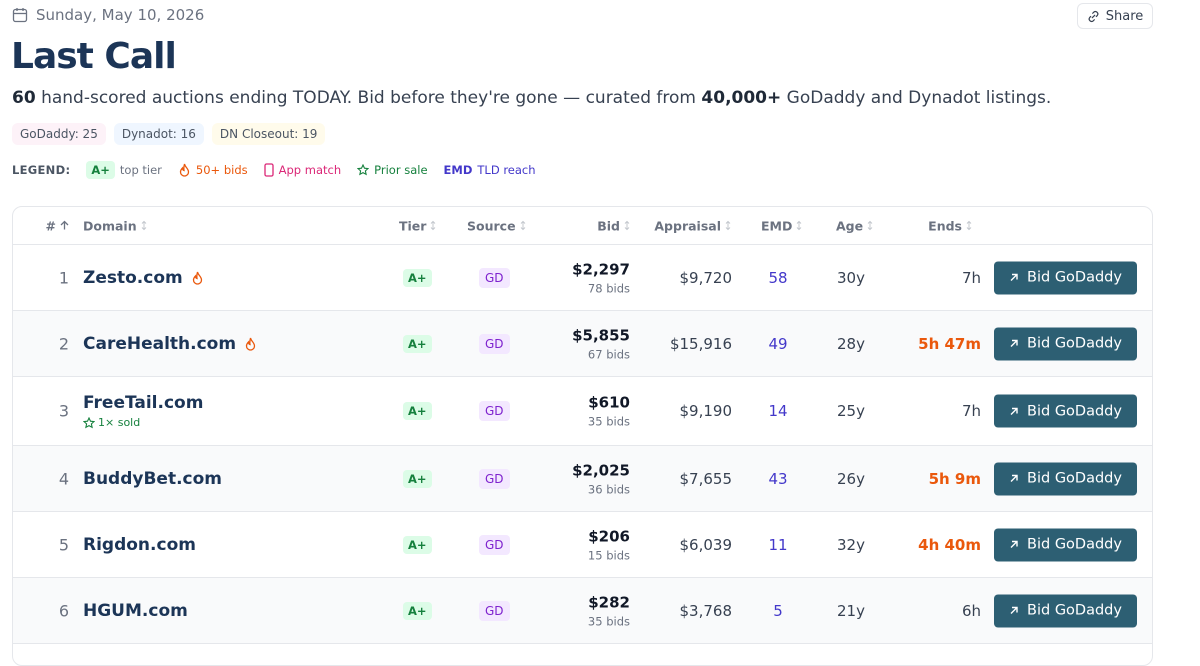 This screenshot has height=666, width=1200. I want to click on legend-label: LEGEND:, so click(41, 170).